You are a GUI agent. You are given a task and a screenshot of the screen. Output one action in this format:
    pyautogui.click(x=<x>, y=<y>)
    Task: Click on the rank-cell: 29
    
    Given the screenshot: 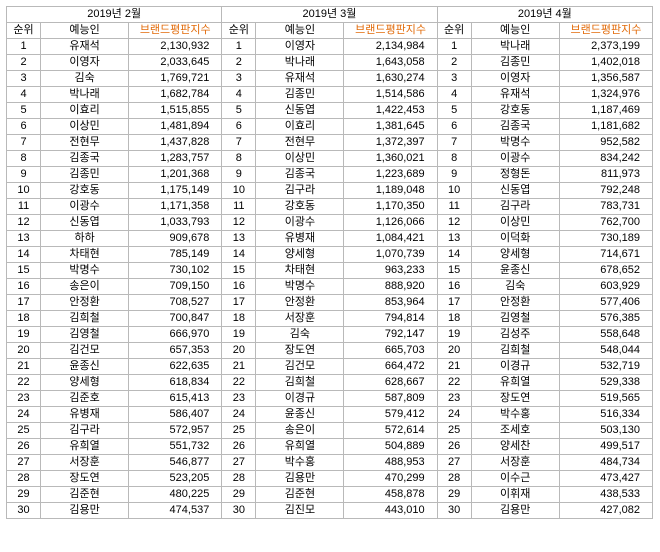 What is the action you would take?
    pyautogui.click(x=23, y=494)
    